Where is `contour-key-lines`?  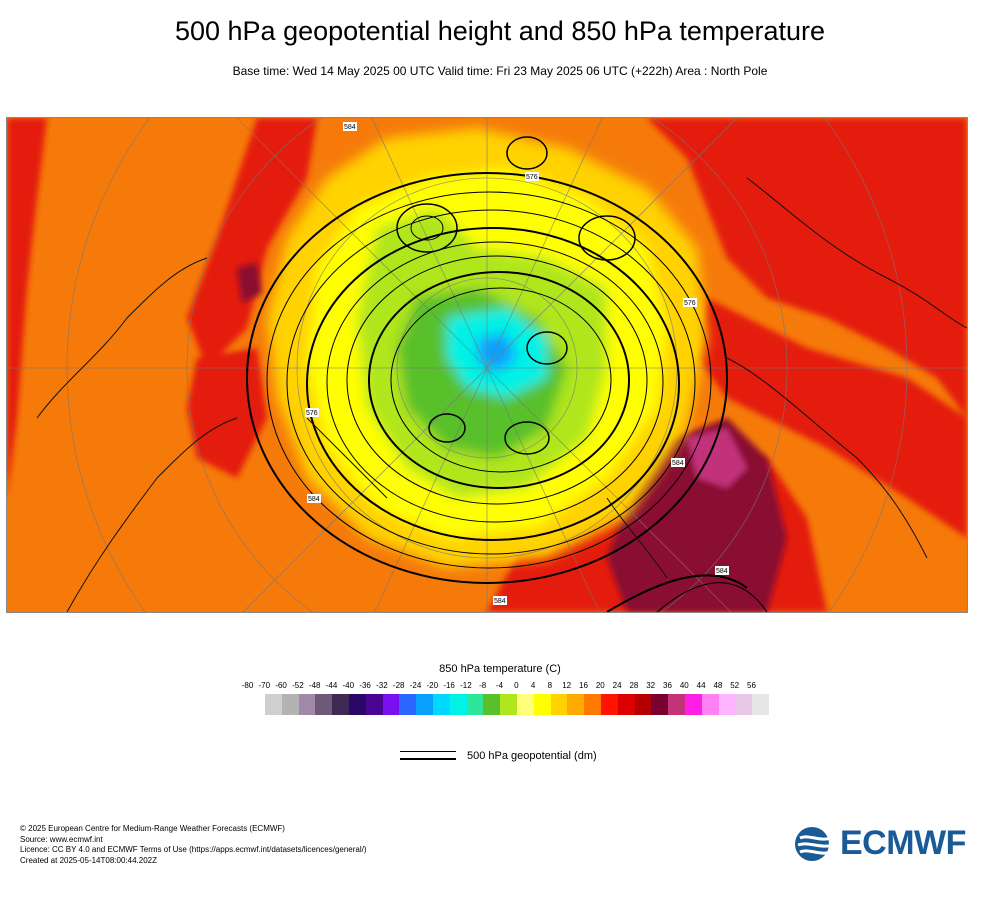
contour-key-lines is located at coordinates (428, 758).